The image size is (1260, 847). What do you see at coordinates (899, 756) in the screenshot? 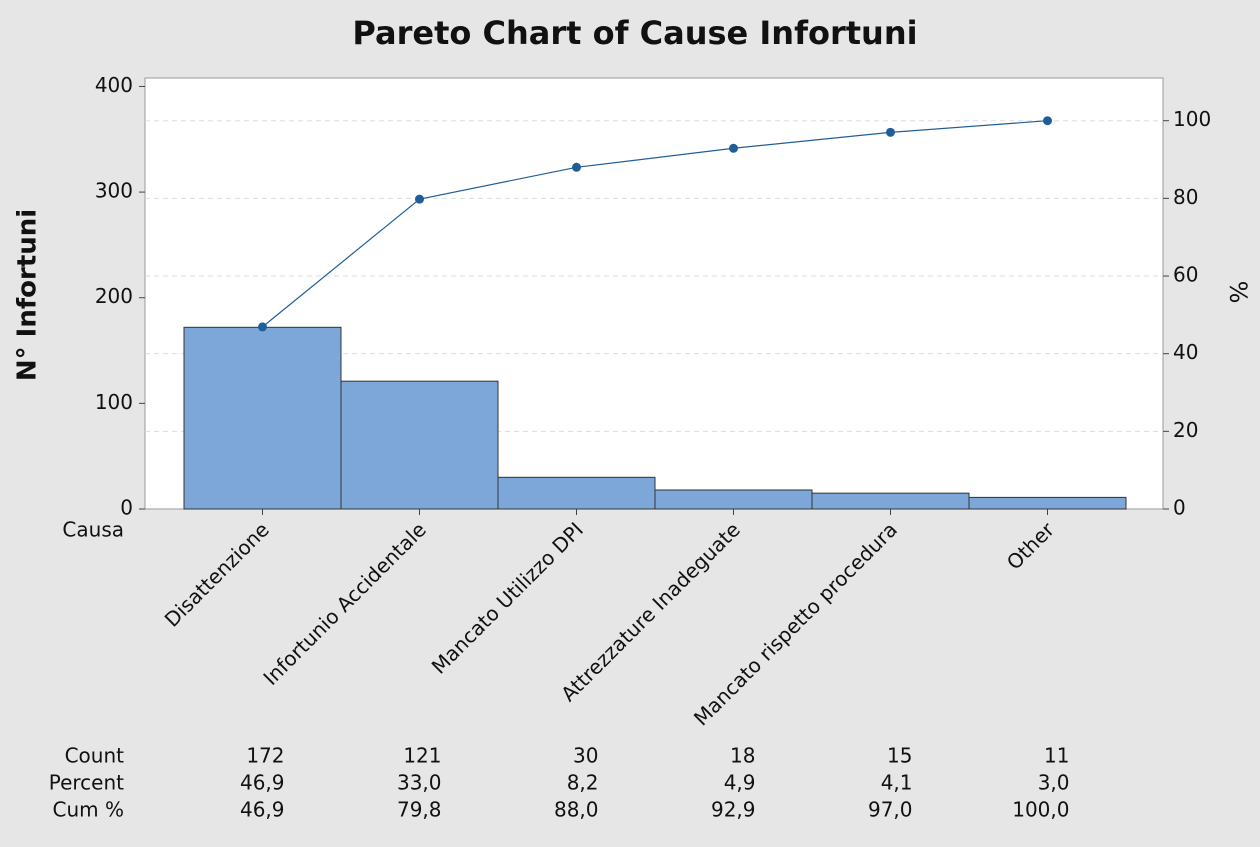
I see `table-cell: 15` at bounding box center [899, 756].